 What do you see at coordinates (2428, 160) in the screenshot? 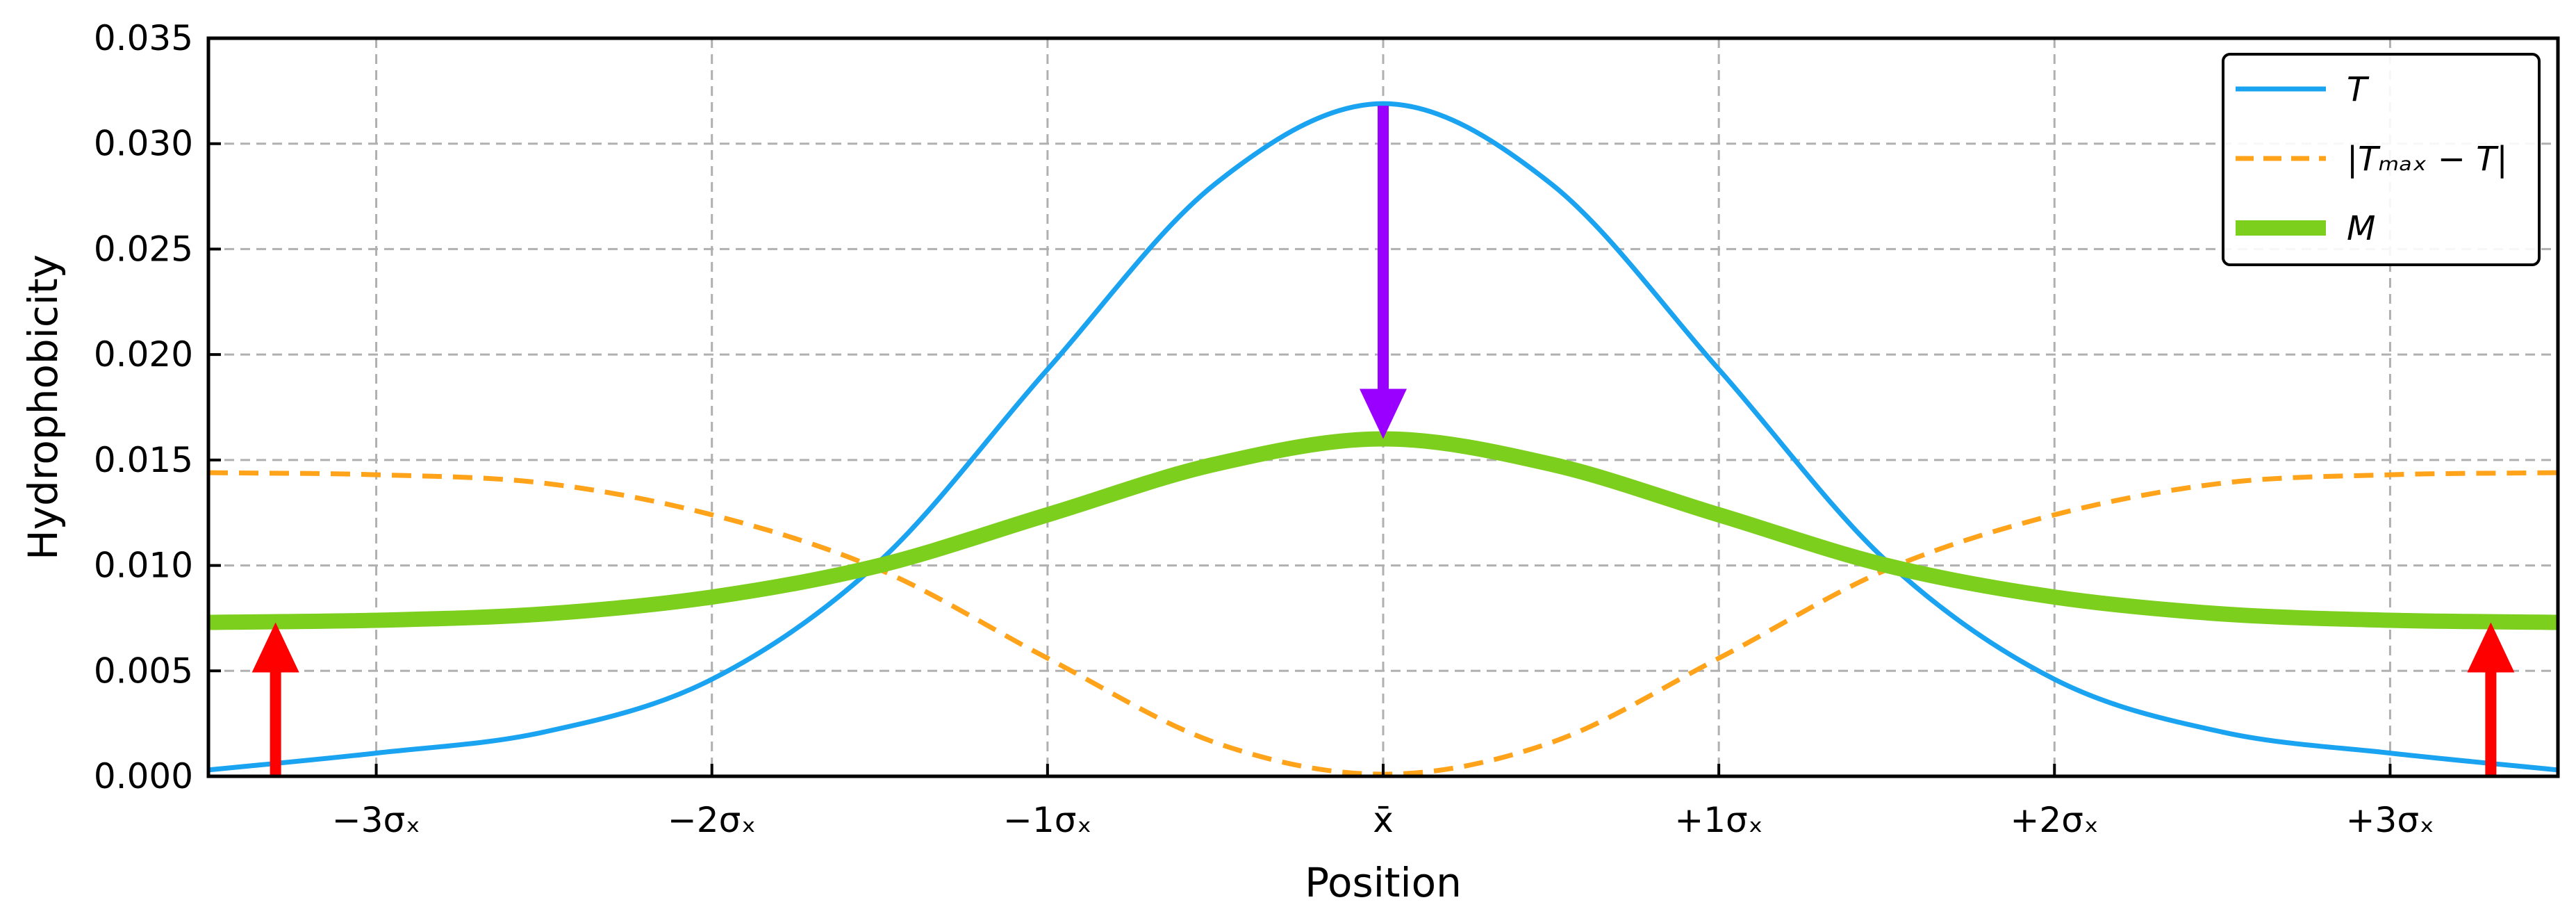
I see `legend-label-1: |Tₘₐₓ − T|` at bounding box center [2428, 160].